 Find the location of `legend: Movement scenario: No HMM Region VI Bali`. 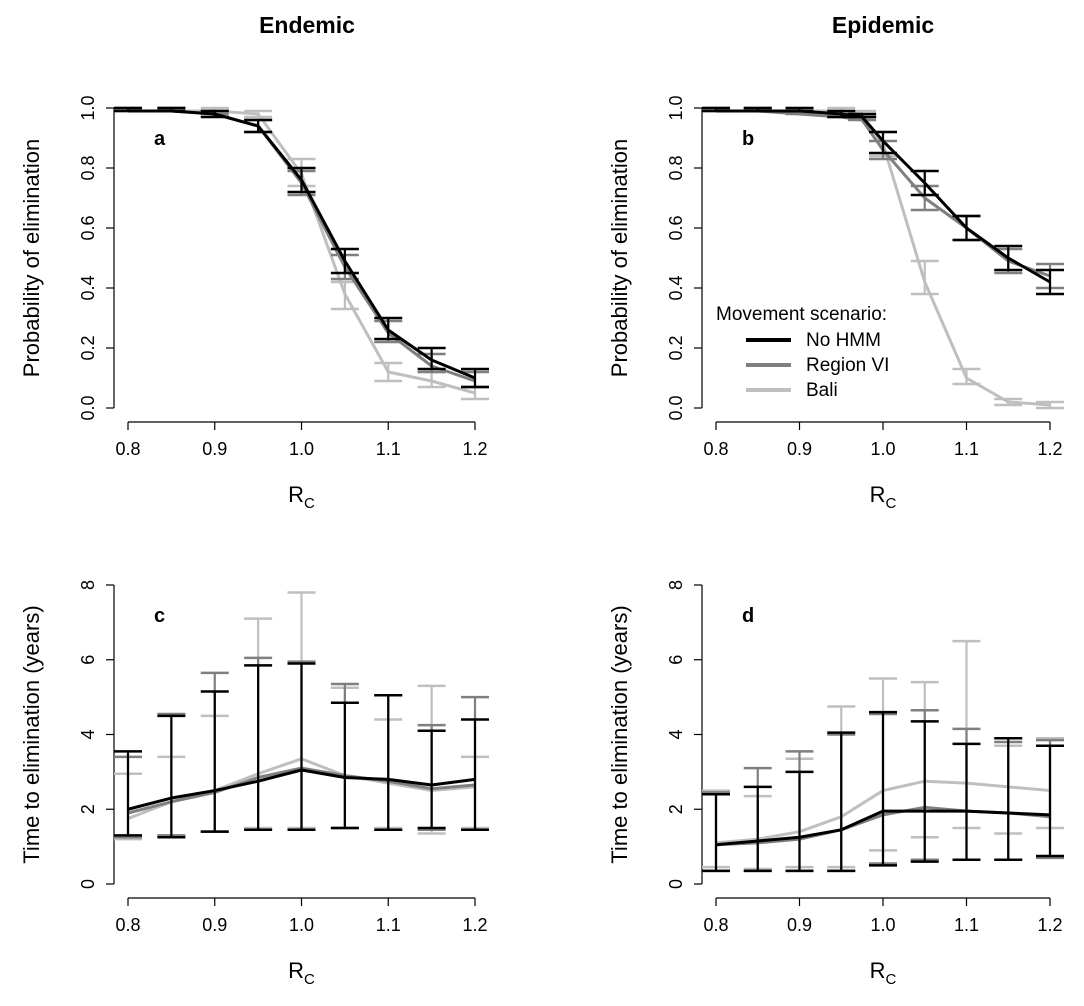

legend: Movement scenario: No HMM Region VI Bali is located at coordinates (802, 352).